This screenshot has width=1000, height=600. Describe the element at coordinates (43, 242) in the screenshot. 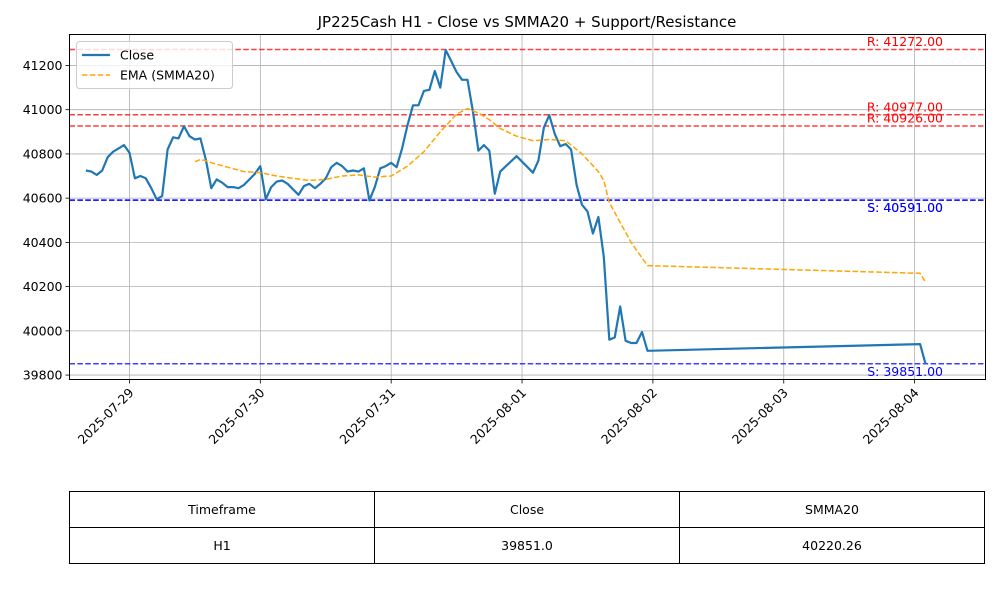

I see `y-tick-label: 40400` at that location.